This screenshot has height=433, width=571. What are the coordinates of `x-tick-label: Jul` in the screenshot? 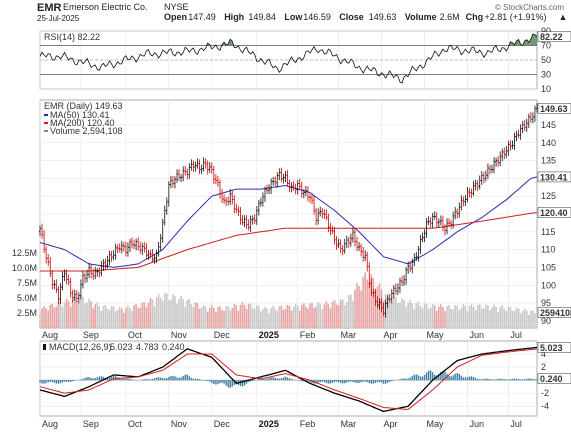 It's located at (516, 335).